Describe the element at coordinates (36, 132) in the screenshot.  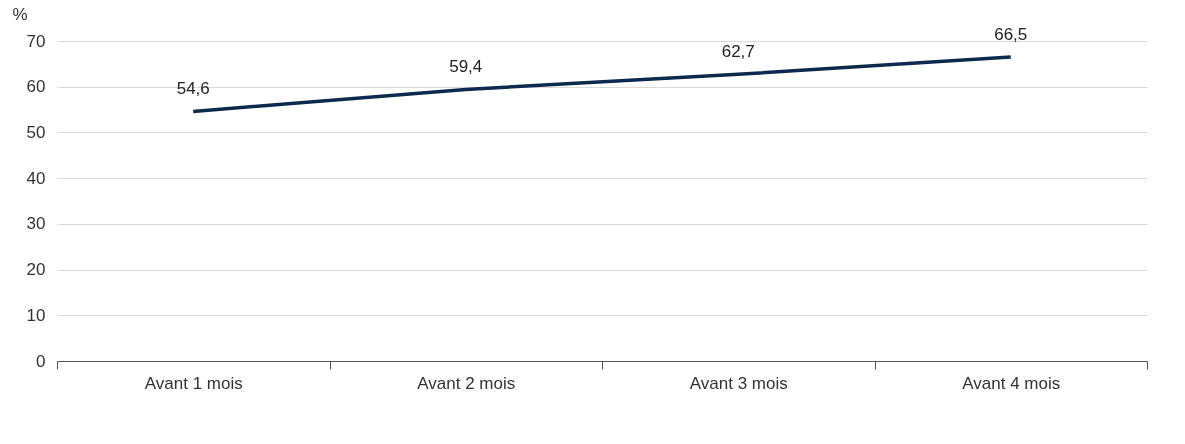
I see `y-tick-label: 50` at that location.